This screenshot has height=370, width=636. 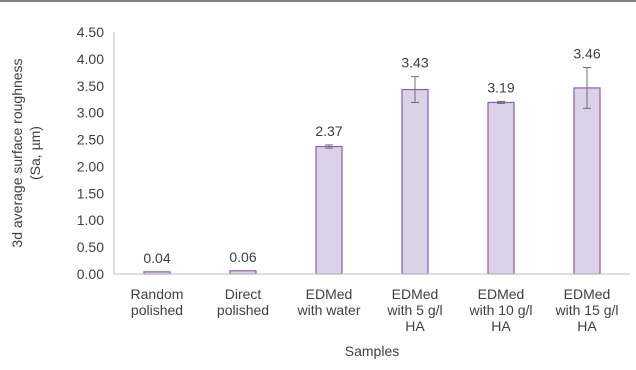 I want to click on y-tick-label: 0.50, so click(x=90, y=247).